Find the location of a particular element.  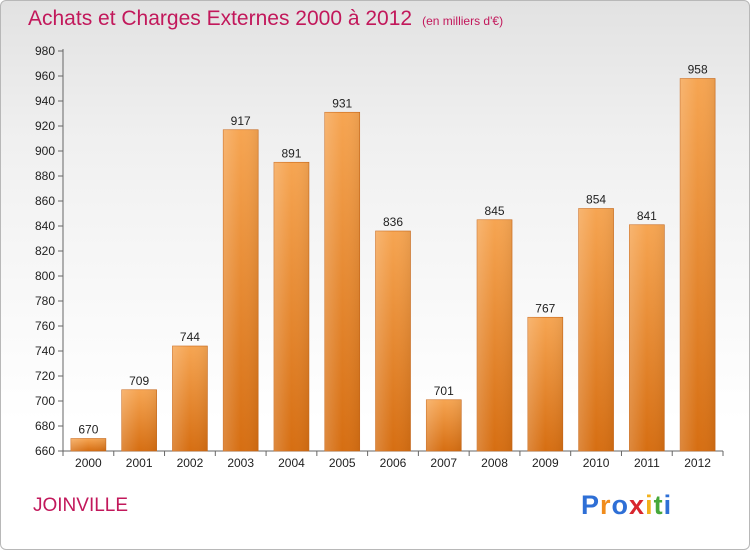

data-label-2004: 891 is located at coordinates (291, 153).